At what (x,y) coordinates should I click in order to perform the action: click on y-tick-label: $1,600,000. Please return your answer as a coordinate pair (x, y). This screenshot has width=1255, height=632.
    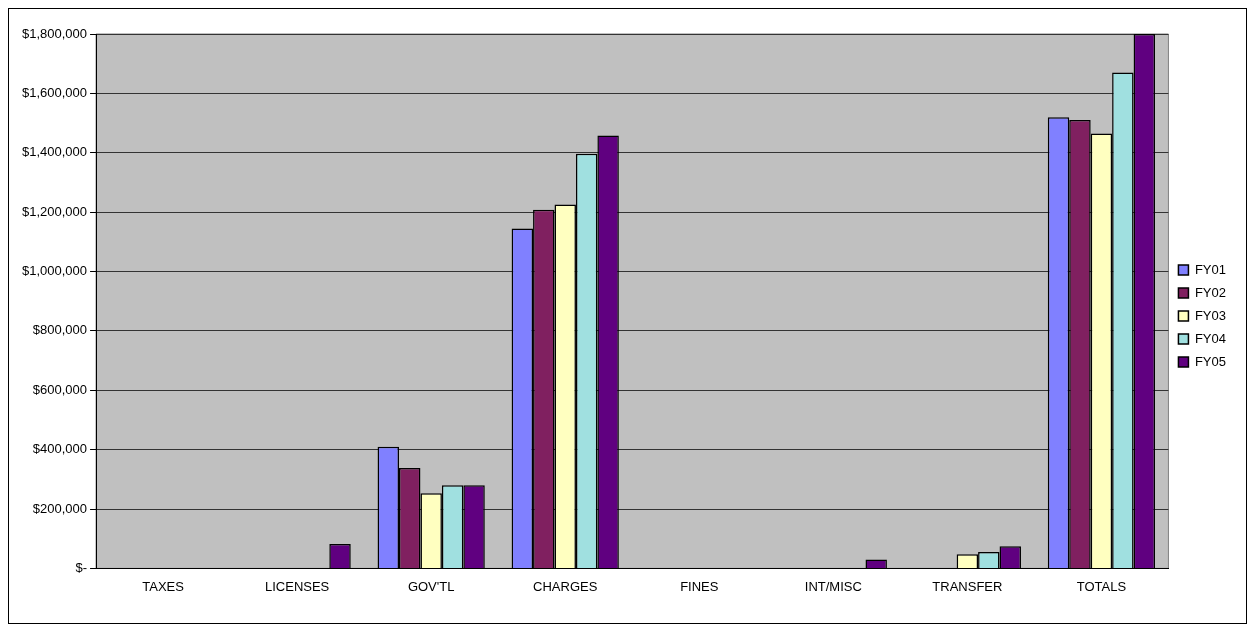
    Looking at the image, I should click on (54, 92).